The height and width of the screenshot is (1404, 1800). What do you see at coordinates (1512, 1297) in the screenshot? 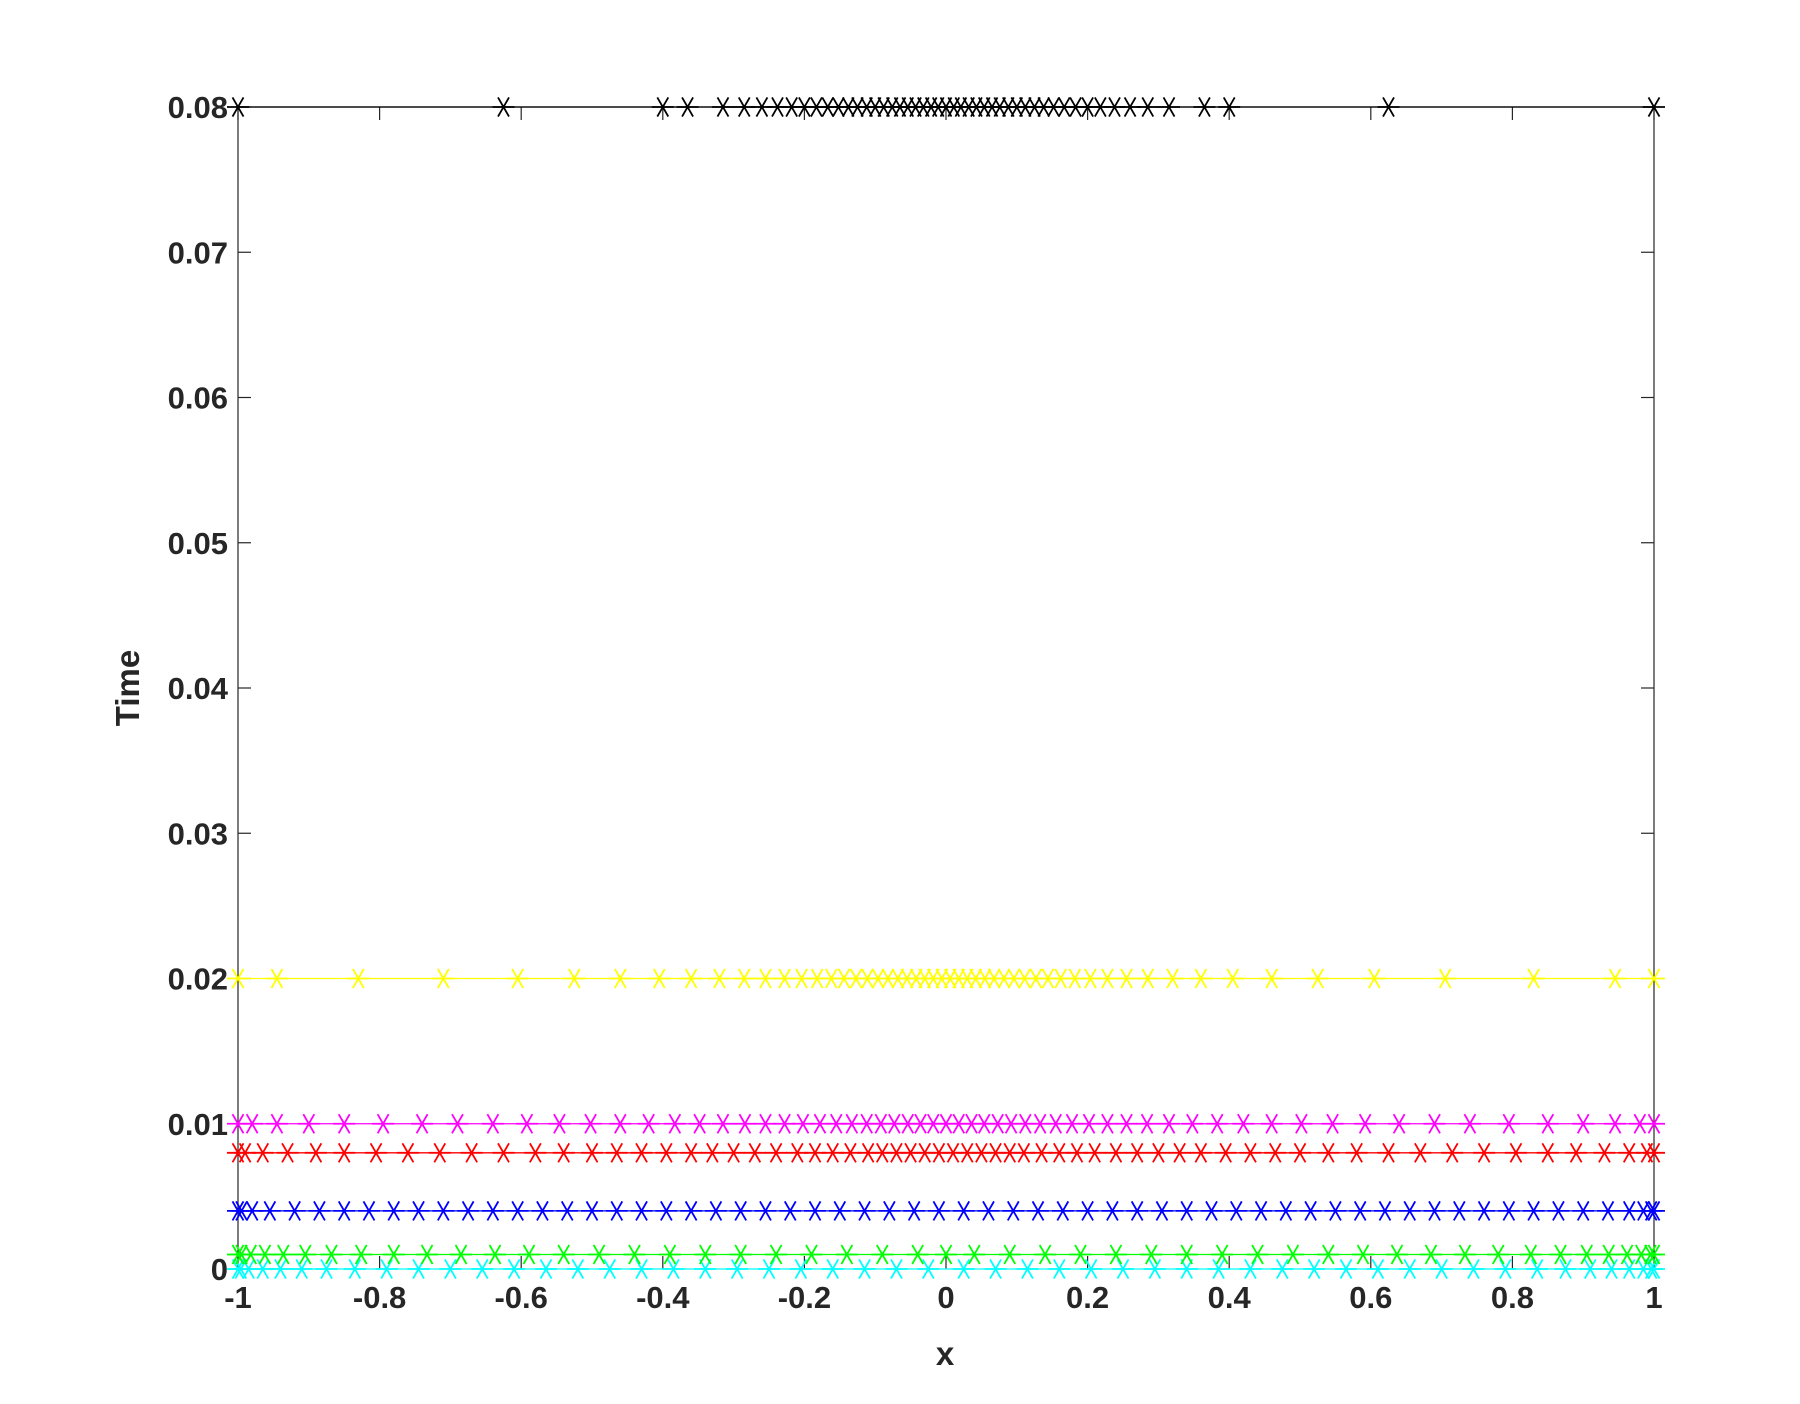
I see `x-tick-label: 0.8` at bounding box center [1512, 1297].